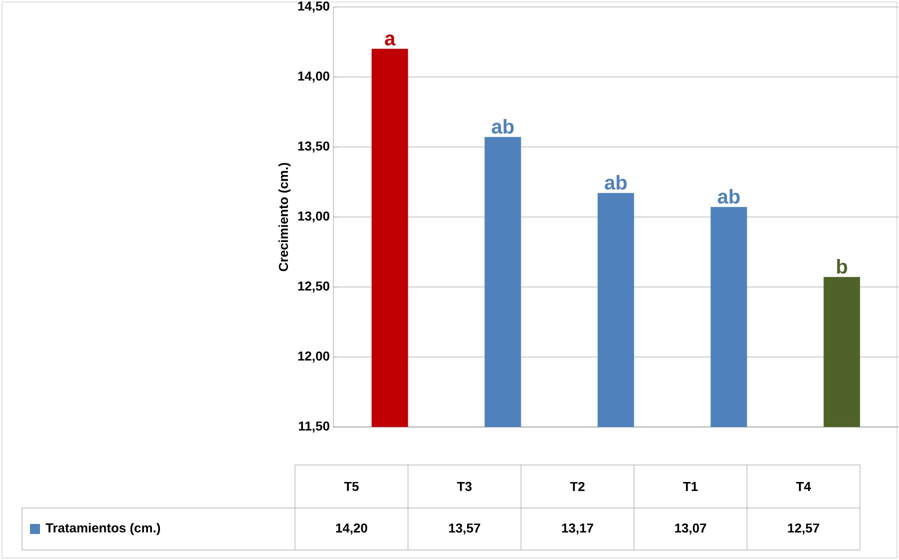 The width and height of the screenshot is (899, 560). I want to click on y-tick-label: 14,50, so click(314, 7).